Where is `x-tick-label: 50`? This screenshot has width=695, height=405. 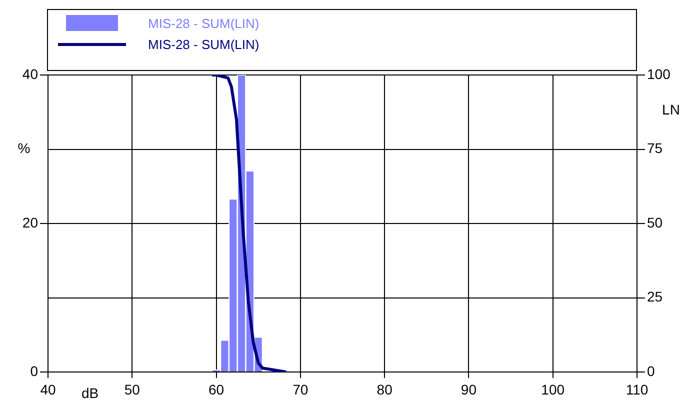 x-tick-label: 50 is located at coordinates (132, 389).